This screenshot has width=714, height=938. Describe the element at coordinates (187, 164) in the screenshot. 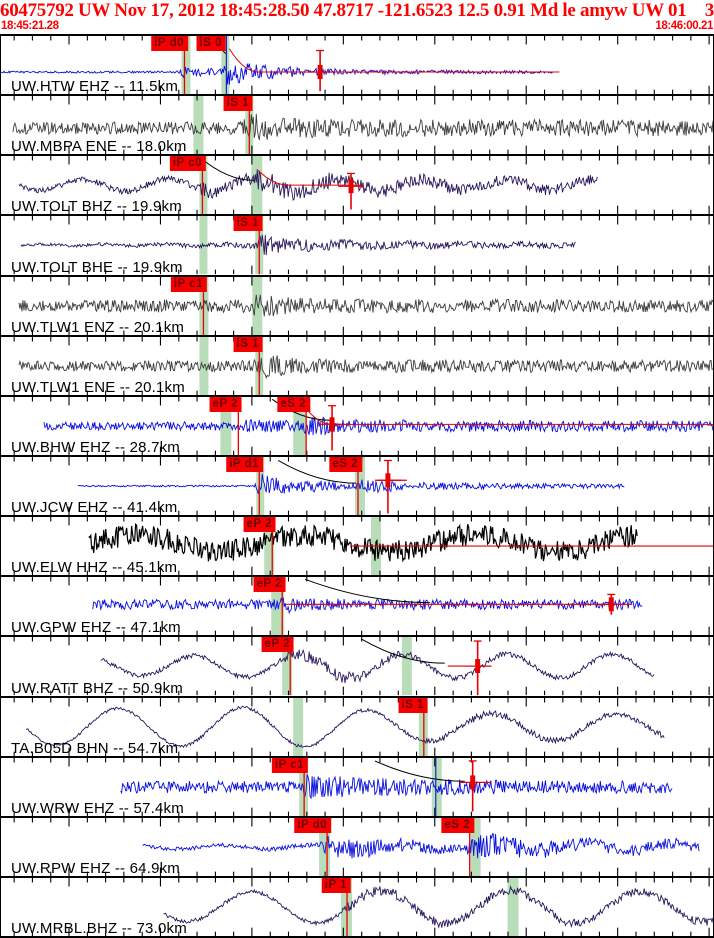

I see `pick-label: iP c0` at that location.